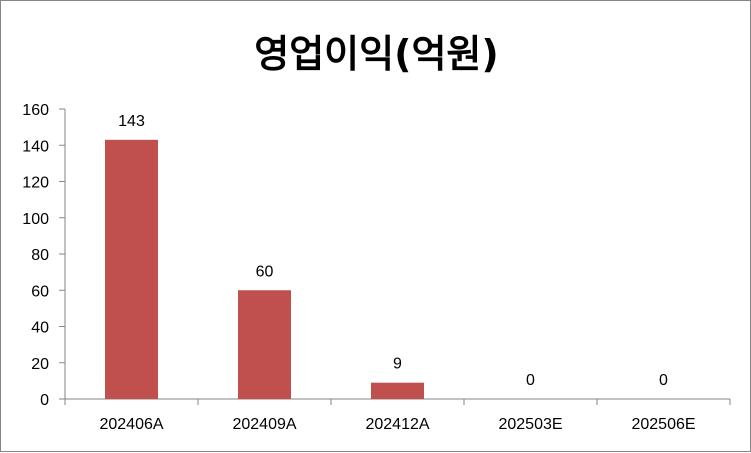 This screenshot has height=453, width=751. What do you see at coordinates (40, 364) in the screenshot?
I see `y-tick-label: 20` at bounding box center [40, 364].